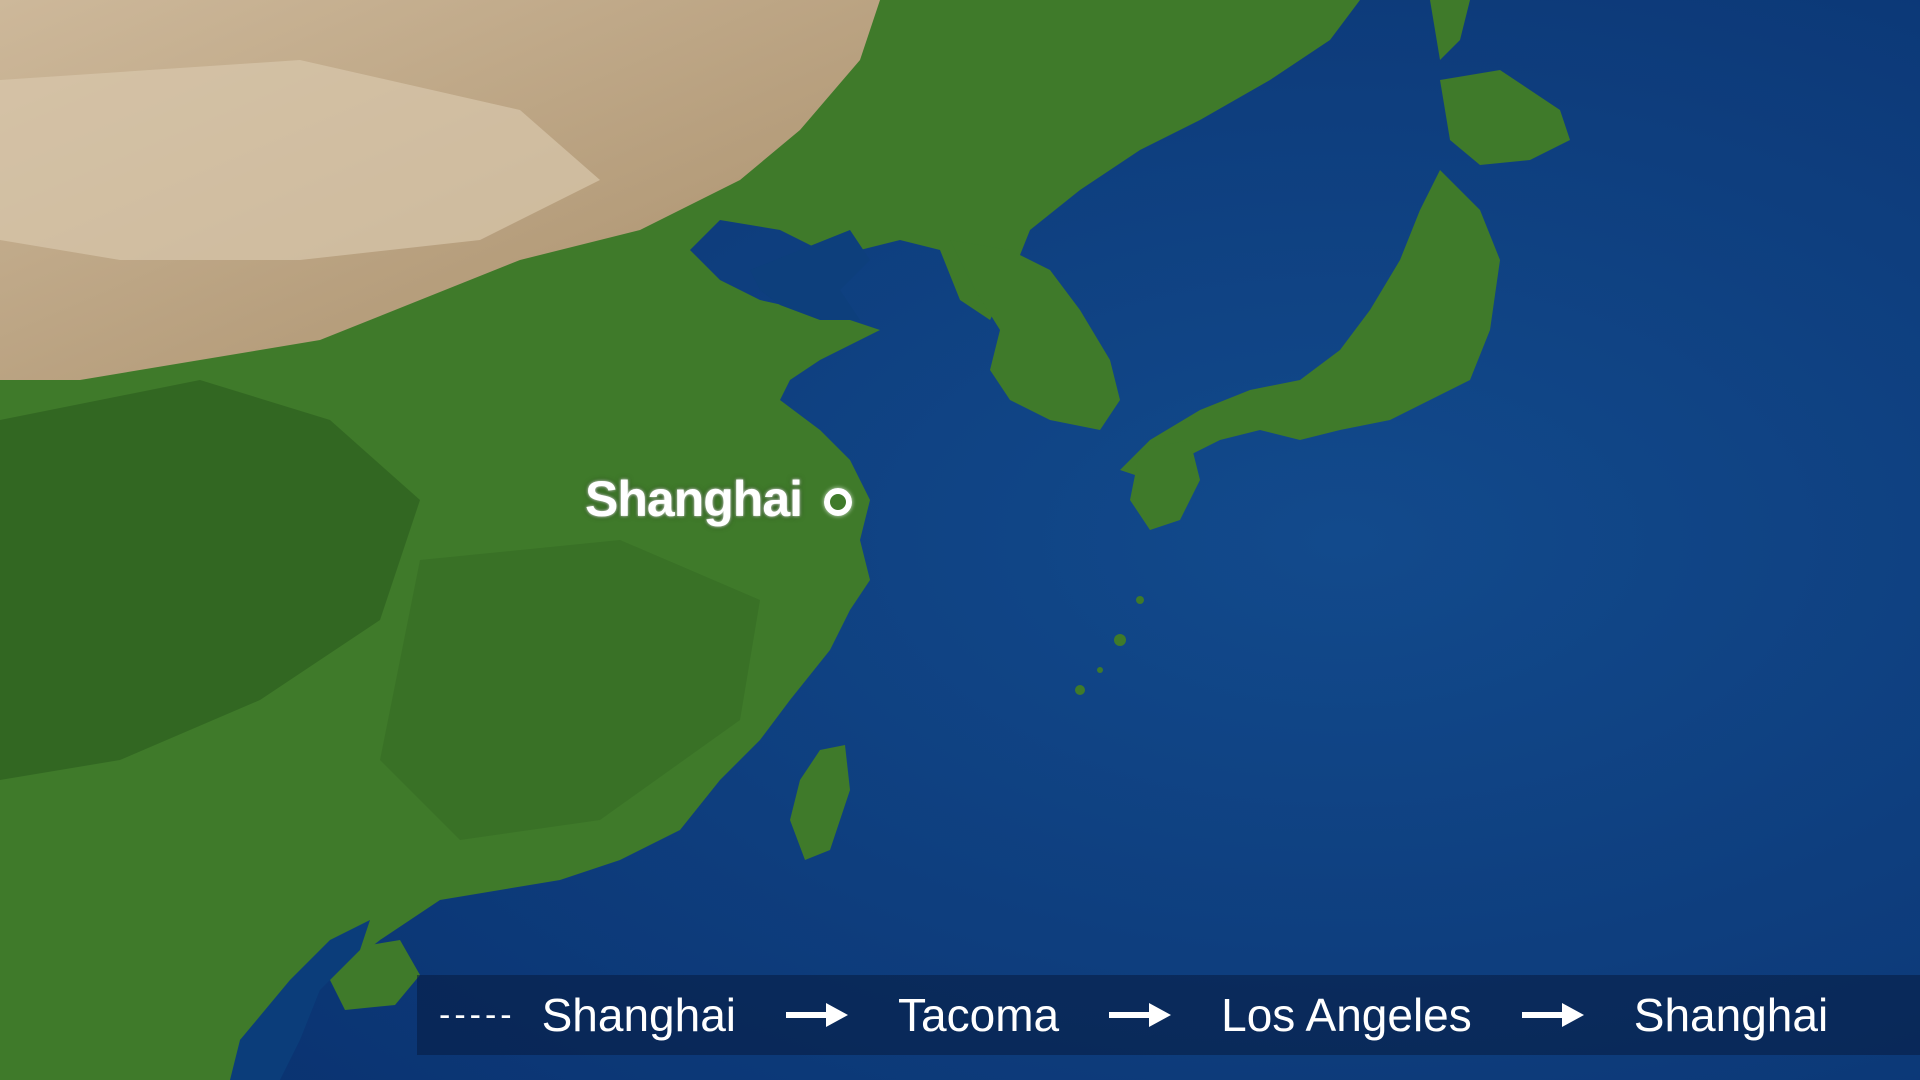 The width and height of the screenshot is (1920, 1080). I want to click on gulf-of-tonkin, so click(300, 1000).